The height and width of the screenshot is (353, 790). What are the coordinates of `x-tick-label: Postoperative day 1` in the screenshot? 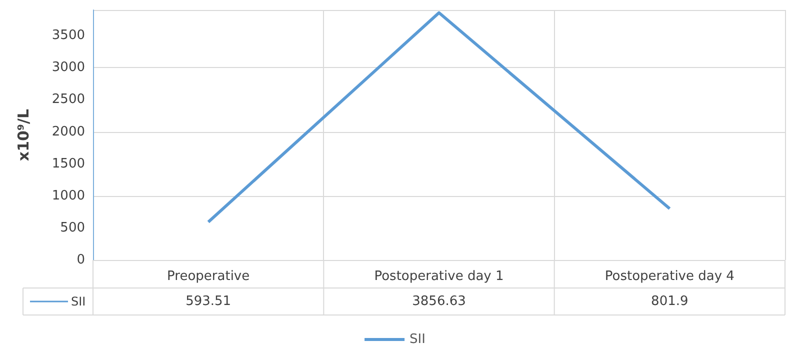 It's located at (439, 276).